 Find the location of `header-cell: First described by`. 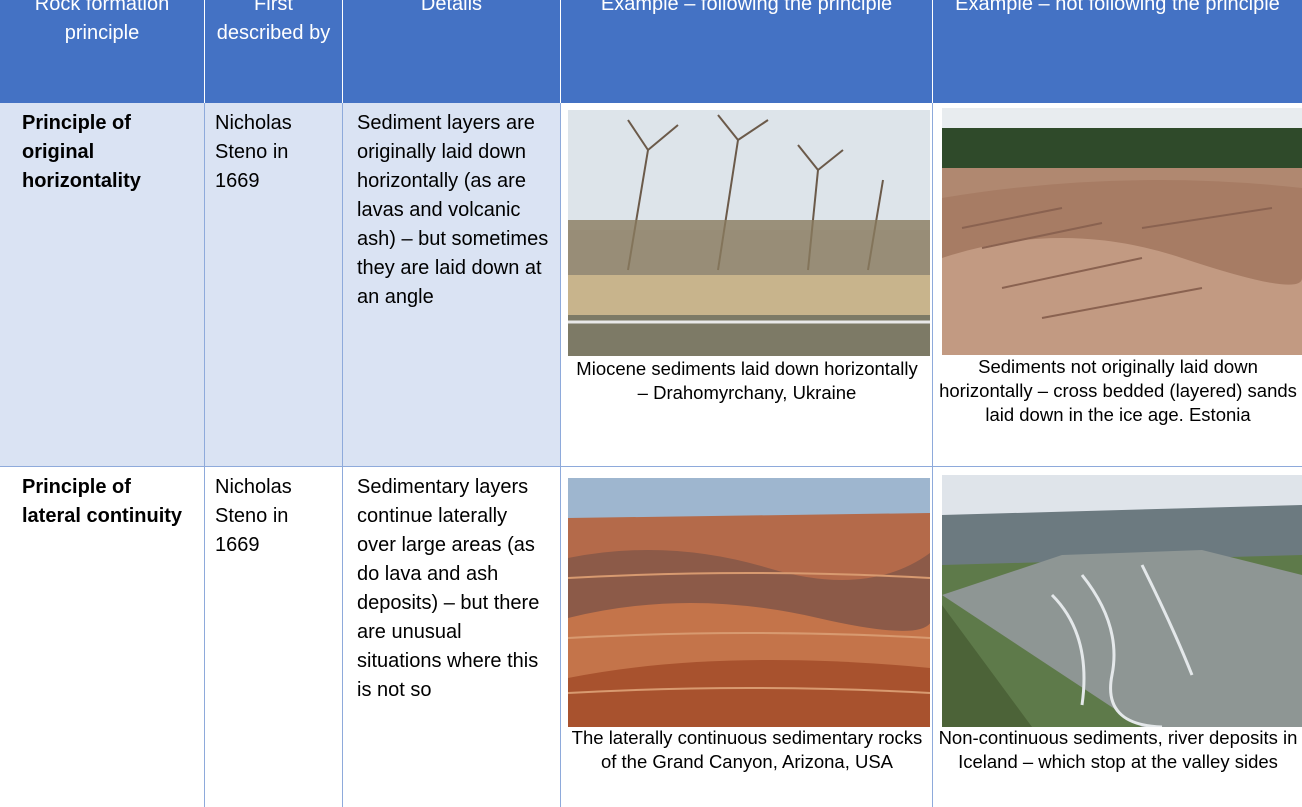

header-cell: First described by is located at coordinates (274, 51).